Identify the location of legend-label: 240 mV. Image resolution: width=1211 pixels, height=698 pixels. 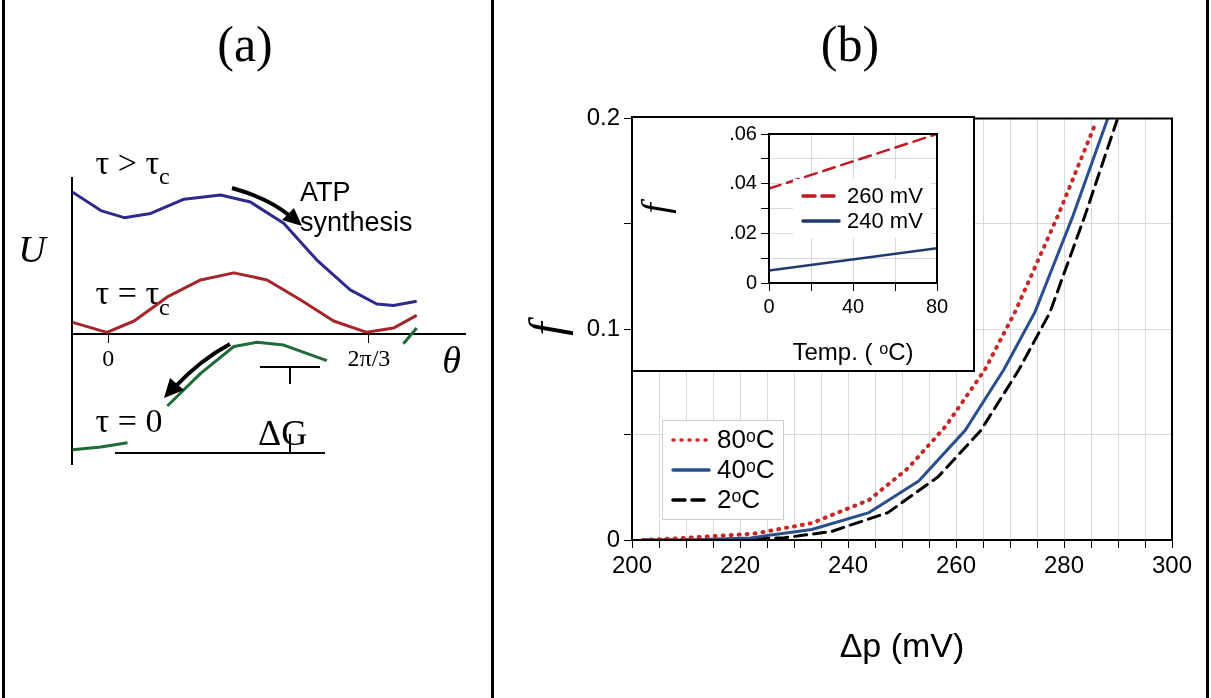
(885, 221).